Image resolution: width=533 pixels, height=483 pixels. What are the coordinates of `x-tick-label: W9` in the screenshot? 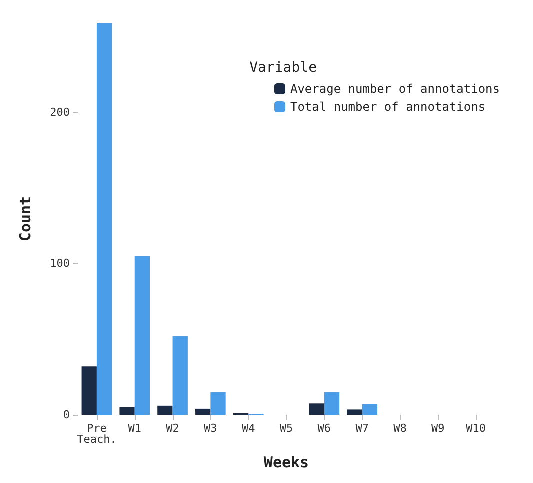 It's located at (438, 428).